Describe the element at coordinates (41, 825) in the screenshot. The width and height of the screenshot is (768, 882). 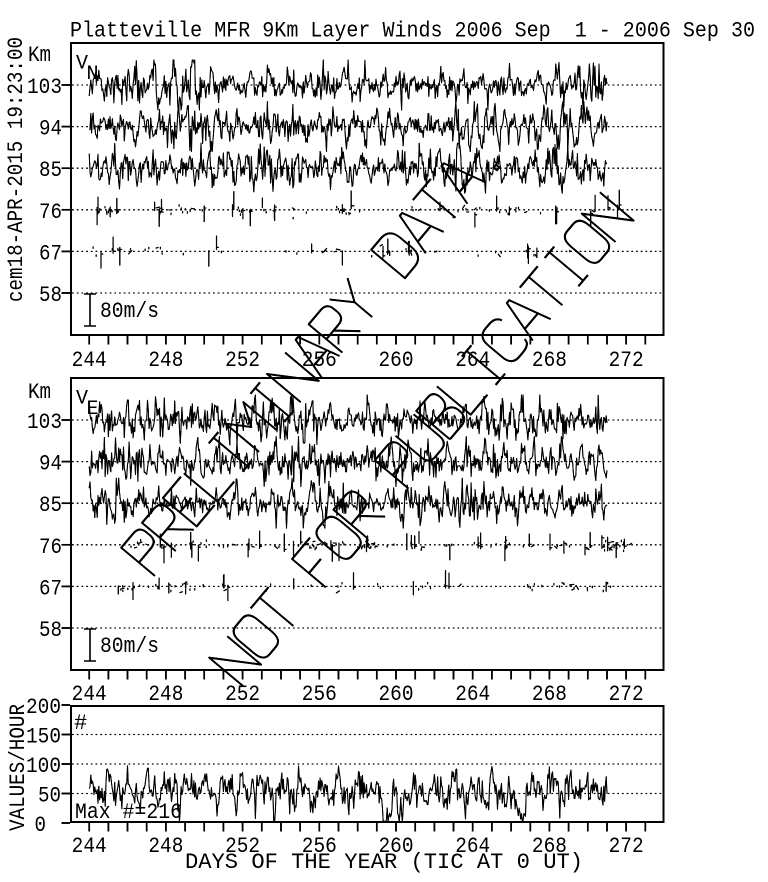
I see `svg-text: 0` at that location.